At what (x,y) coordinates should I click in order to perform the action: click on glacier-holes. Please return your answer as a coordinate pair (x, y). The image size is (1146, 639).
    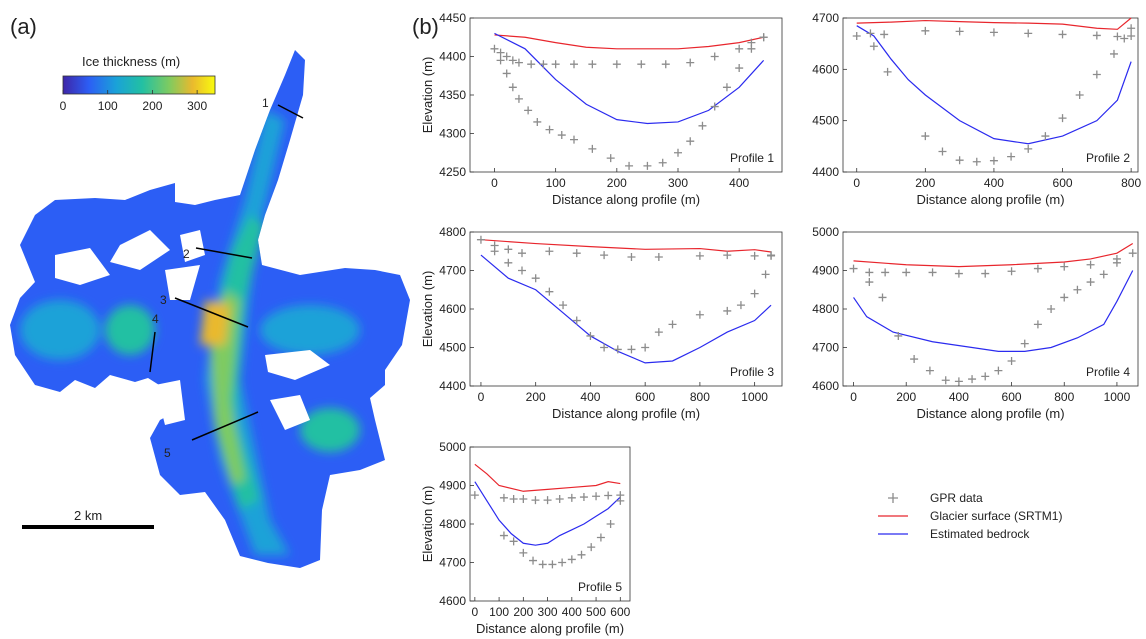
    Looking at the image, I should click on (192, 330).